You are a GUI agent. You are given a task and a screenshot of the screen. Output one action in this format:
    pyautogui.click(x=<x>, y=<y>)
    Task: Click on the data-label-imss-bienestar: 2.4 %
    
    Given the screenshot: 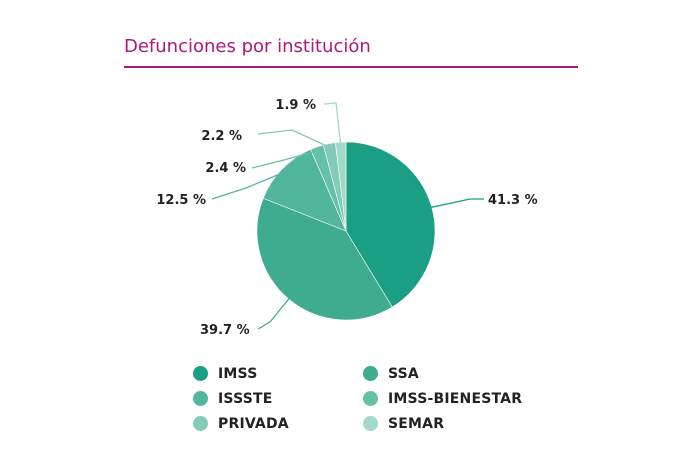 What is the action you would take?
    pyautogui.click(x=225, y=168)
    